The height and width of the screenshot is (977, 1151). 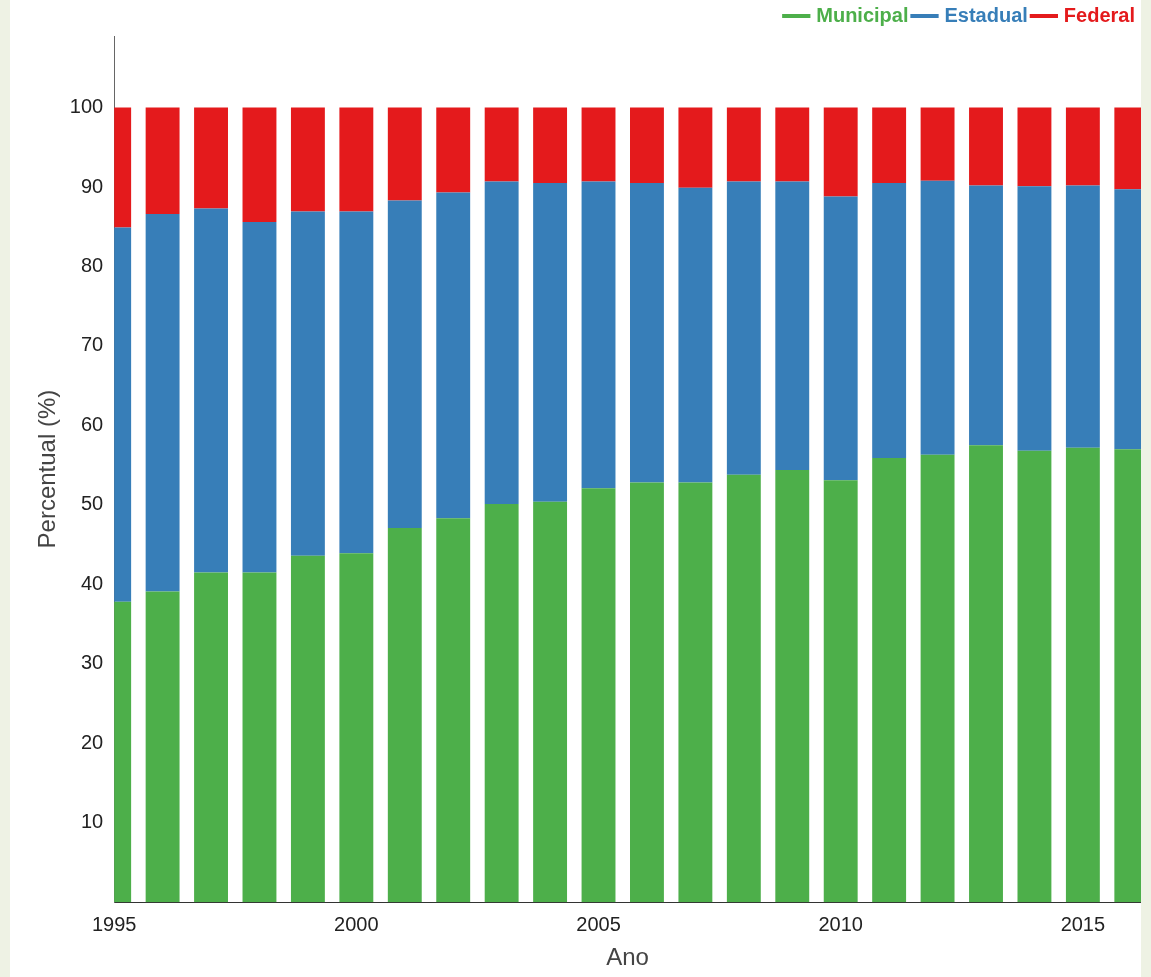 What do you see at coordinates (92, 741) in the screenshot?
I see `y-tick-label: 20` at bounding box center [92, 741].